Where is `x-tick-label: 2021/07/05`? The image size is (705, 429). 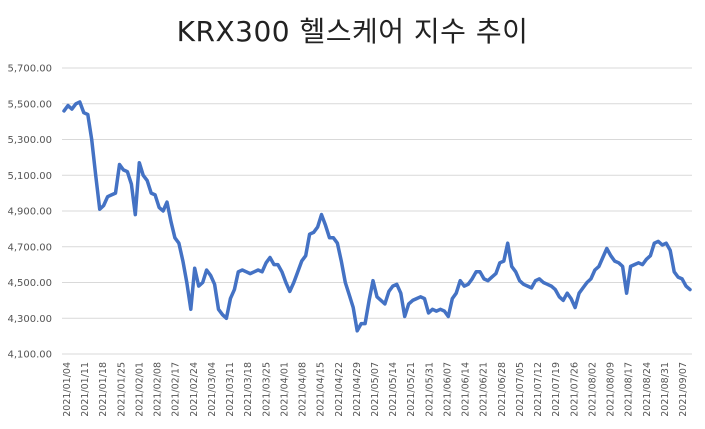 x-tick-label: 2021/07/05 is located at coordinates (520, 389).